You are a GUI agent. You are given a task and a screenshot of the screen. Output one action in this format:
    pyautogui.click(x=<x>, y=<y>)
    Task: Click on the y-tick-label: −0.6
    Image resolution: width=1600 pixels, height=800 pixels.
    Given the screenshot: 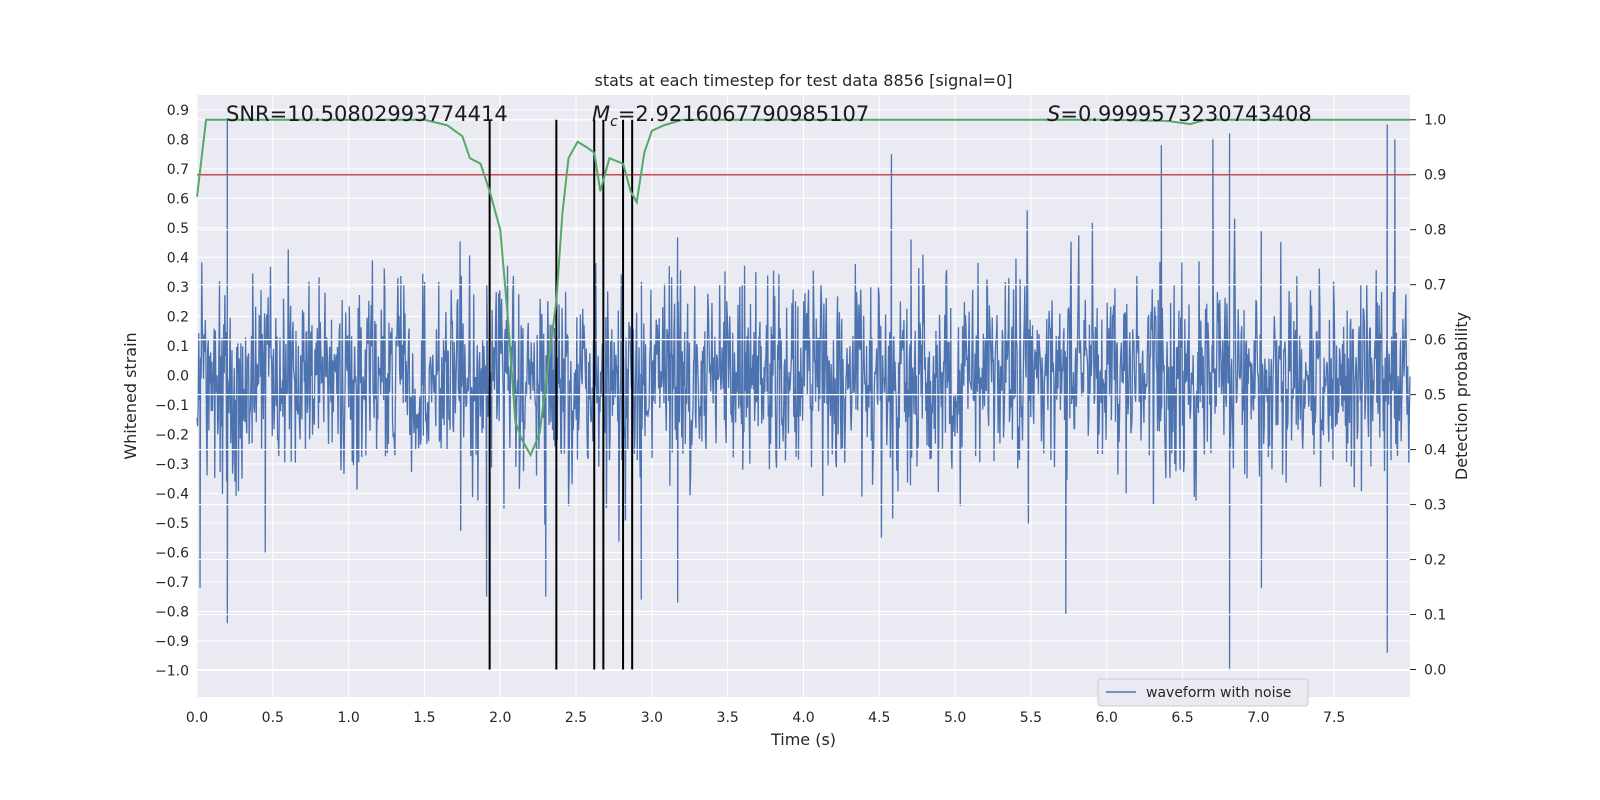 What is the action you would take?
    pyautogui.click(x=172, y=553)
    